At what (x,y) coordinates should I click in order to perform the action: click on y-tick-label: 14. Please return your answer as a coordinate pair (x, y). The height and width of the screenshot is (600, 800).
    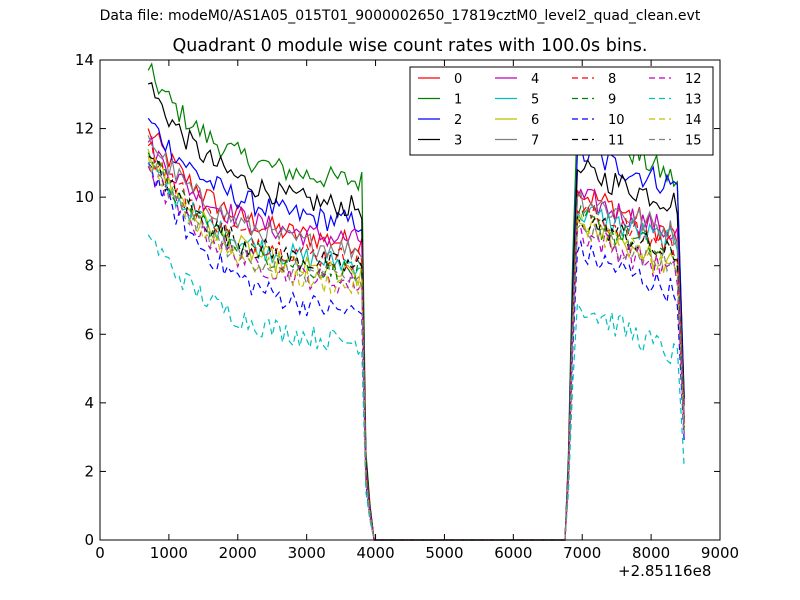
    Looking at the image, I should click on (84, 60).